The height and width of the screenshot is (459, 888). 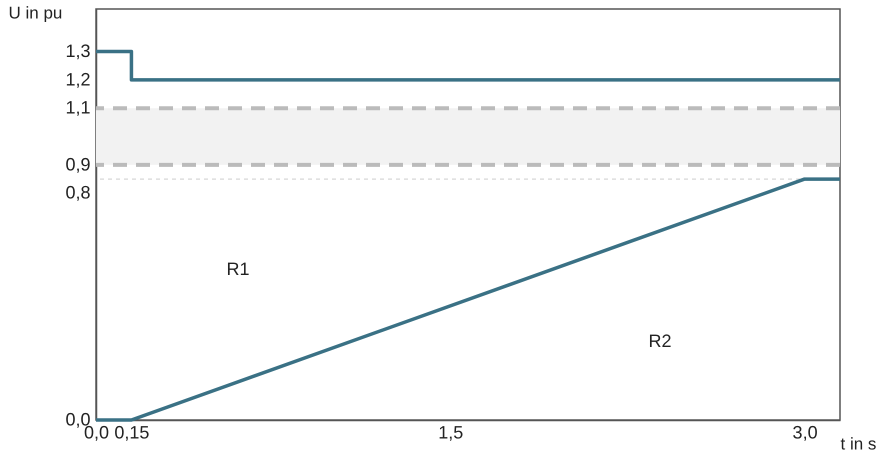 What do you see at coordinates (77, 164) in the screenshot?
I see `y-tick-label: 0,9` at bounding box center [77, 164].